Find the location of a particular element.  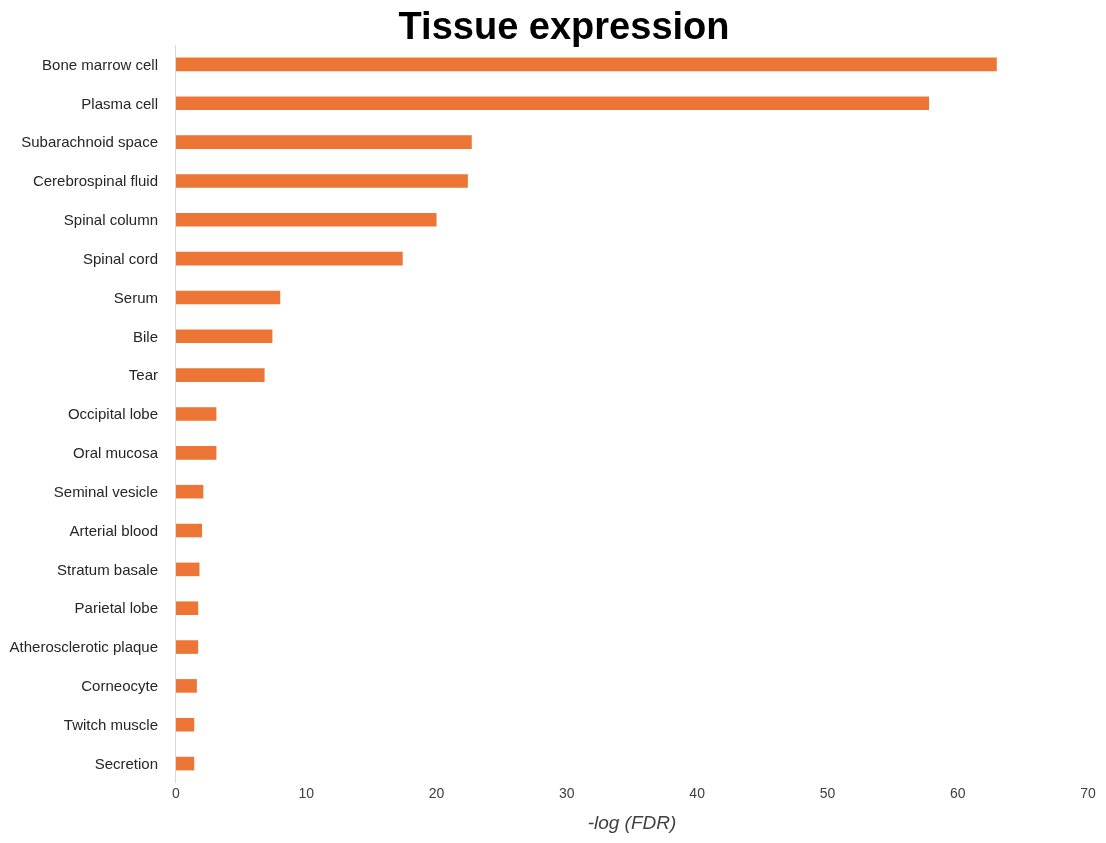

x-axis-title: -log (FDR) is located at coordinates (632, 822).